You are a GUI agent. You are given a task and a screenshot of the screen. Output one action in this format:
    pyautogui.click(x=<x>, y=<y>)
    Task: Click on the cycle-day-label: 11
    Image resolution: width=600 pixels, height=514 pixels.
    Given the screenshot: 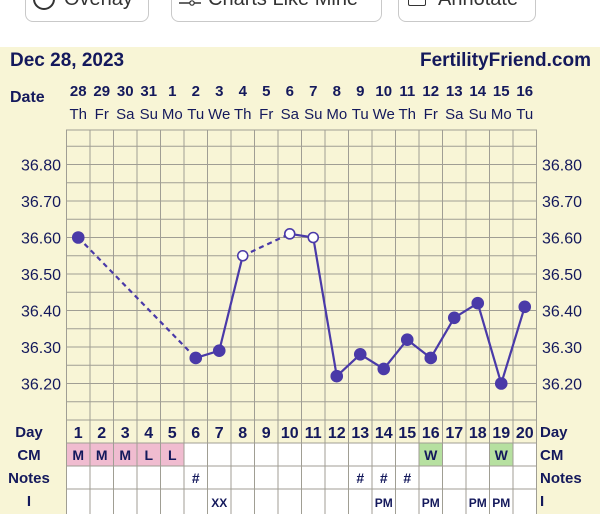 What is the action you would take?
    pyautogui.click(x=313, y=433)
    